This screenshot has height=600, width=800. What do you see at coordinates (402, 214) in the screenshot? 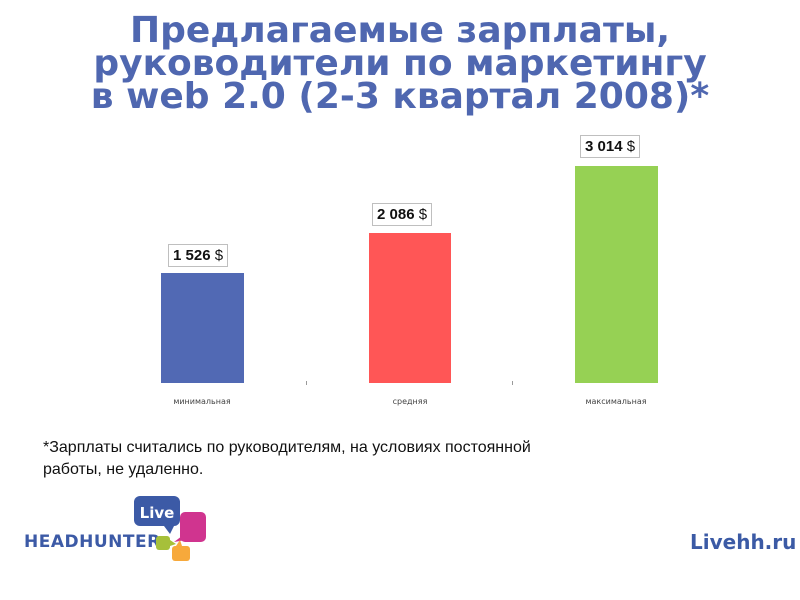
I see `value-label-average: 2 086 $` at bounding box center [402, 214].